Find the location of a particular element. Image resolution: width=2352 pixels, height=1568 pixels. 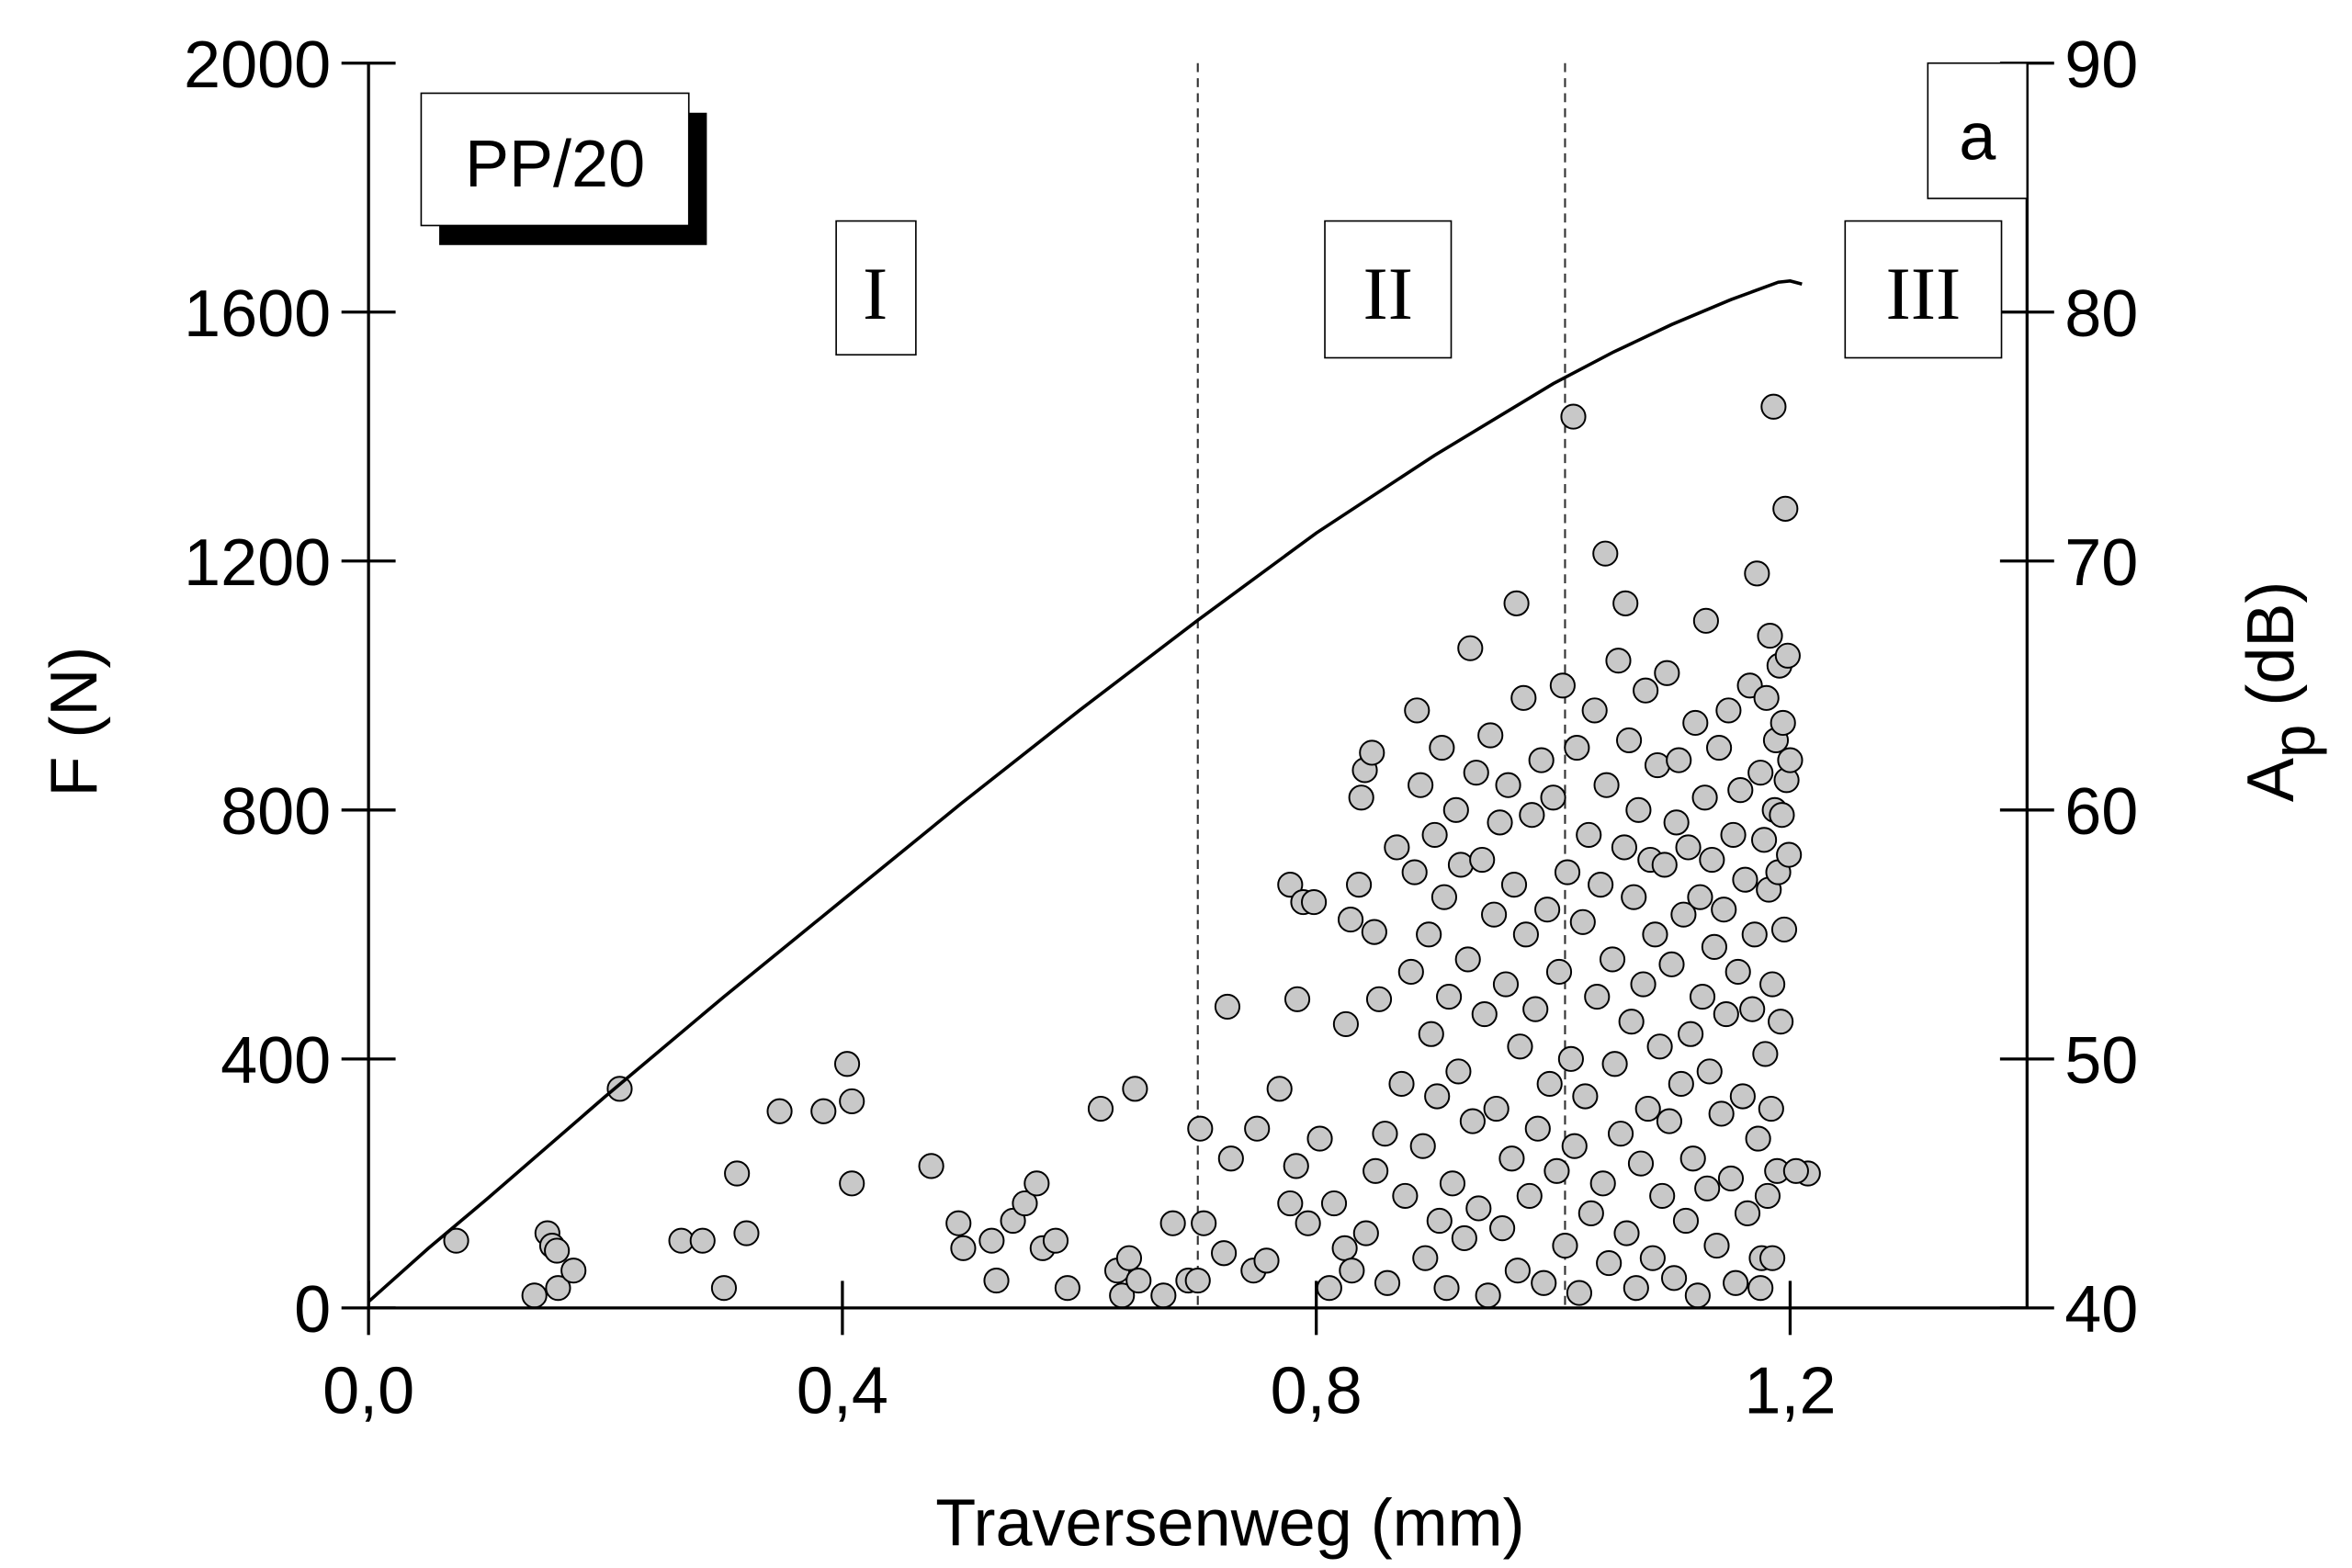

specimen-label-box is located at coordinates (555, 160).